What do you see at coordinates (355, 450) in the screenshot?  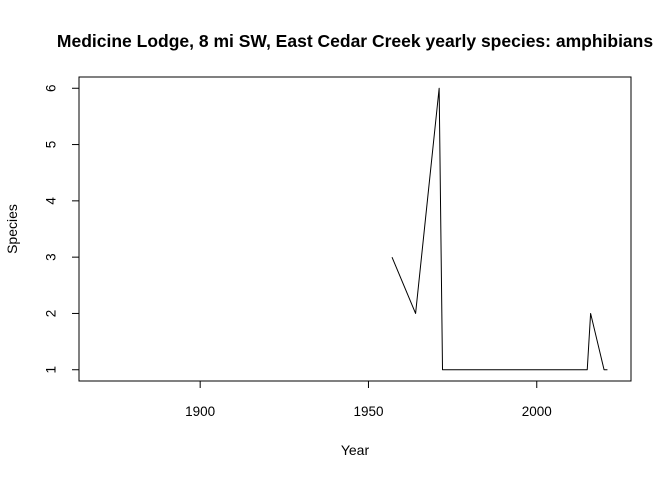 I see `x-axis-label: Year` at bounding box center [355, 450].